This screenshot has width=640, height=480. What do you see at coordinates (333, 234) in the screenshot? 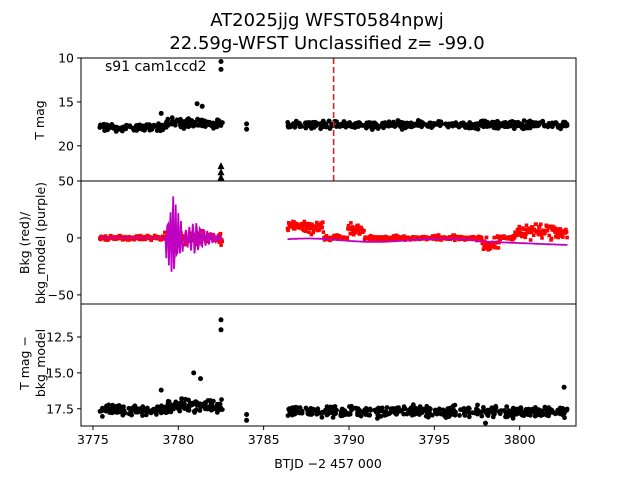
I see `plot-area` at bounding box center [333, 234].